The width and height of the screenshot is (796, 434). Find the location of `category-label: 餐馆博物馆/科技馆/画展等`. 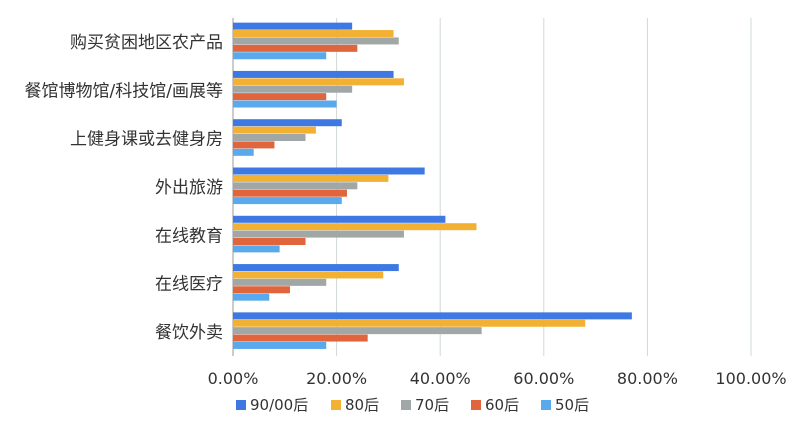

category-label: 餐馆博物馆/科技馆/画展等 is located at coordinates (124, 91).